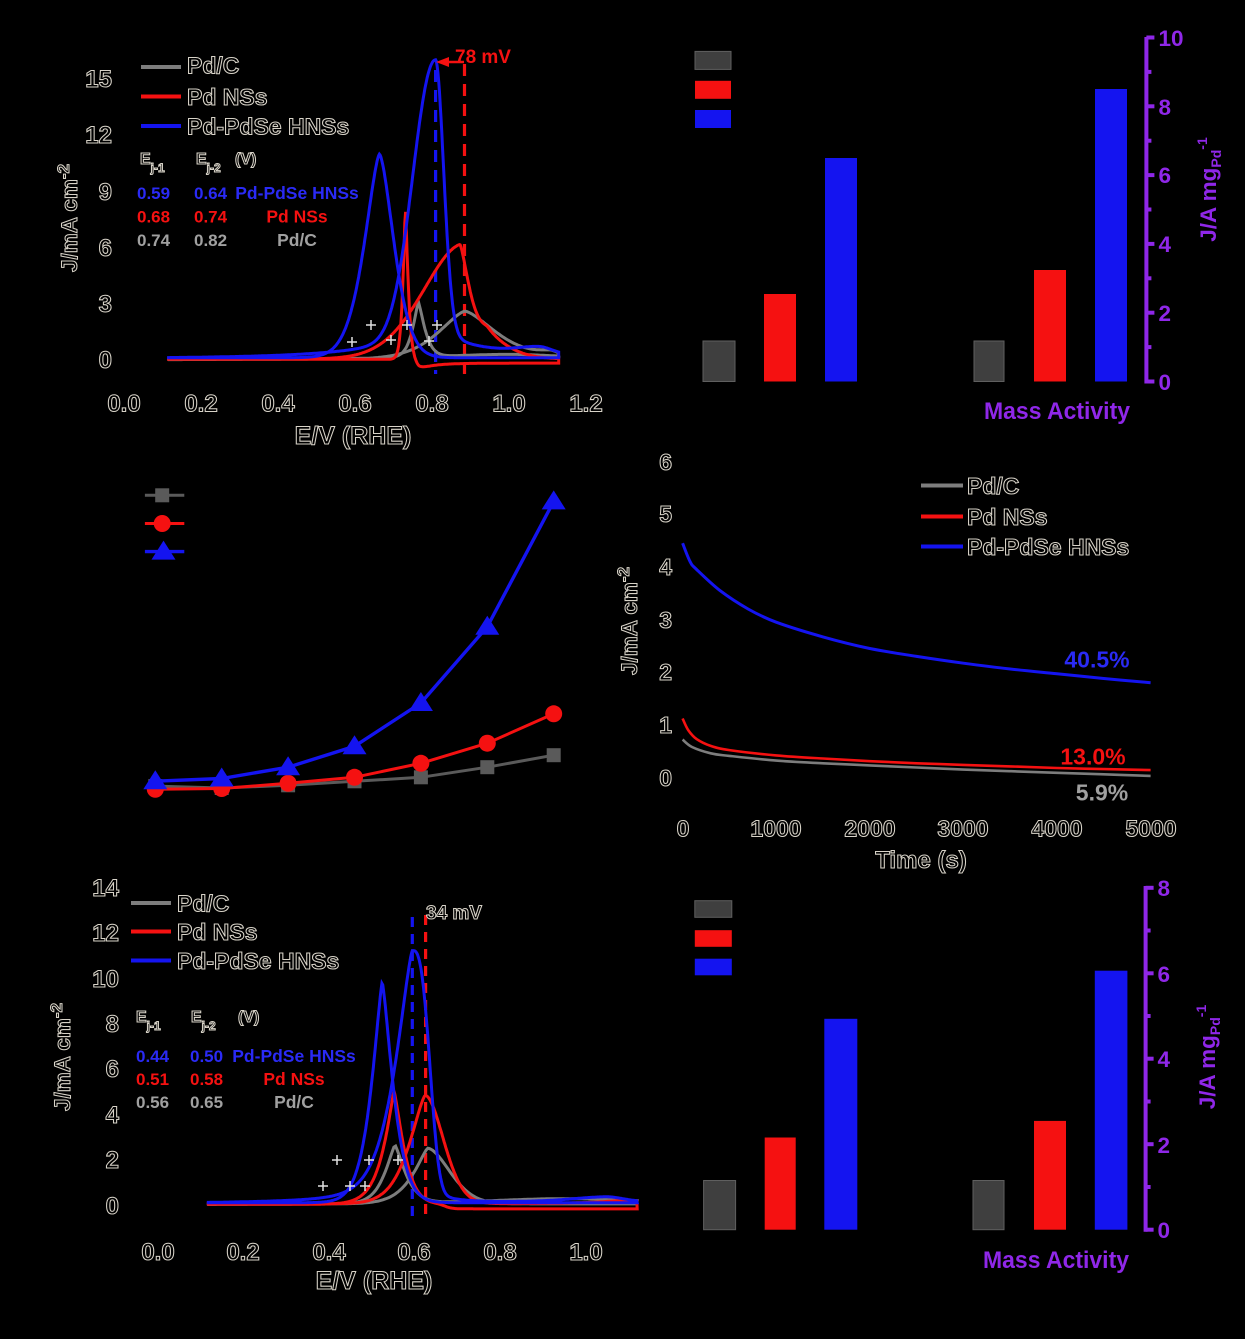  What do you see at coordinates (152, 1079) in the screenshot?
I see `svg-text: 0.51` at bounding box center [152, 1079].